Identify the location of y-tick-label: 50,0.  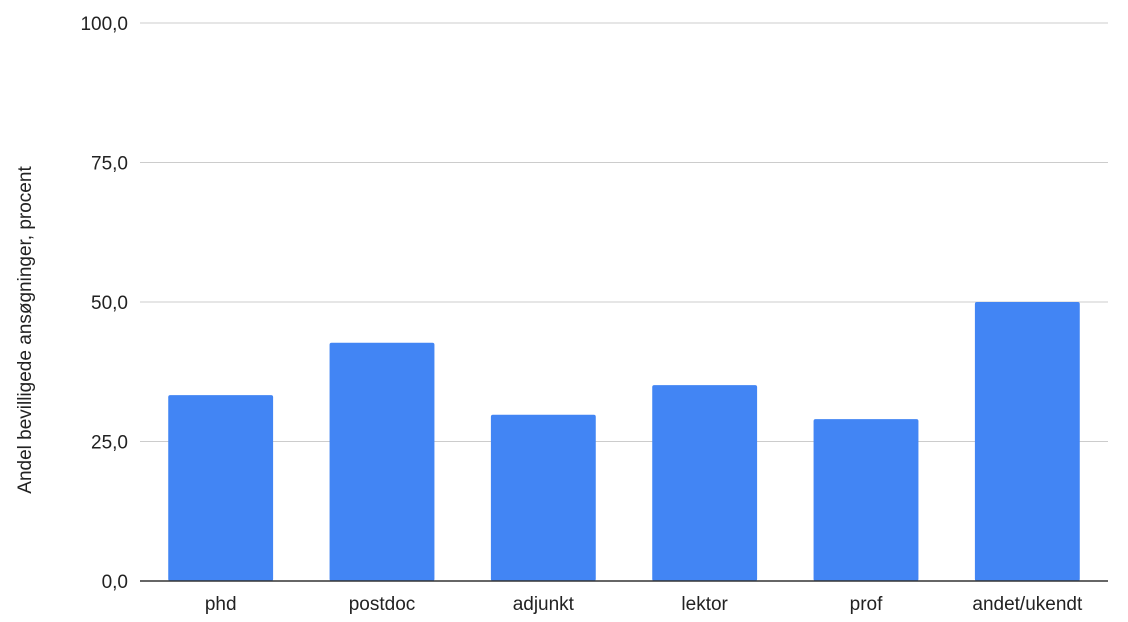
(109, 303).